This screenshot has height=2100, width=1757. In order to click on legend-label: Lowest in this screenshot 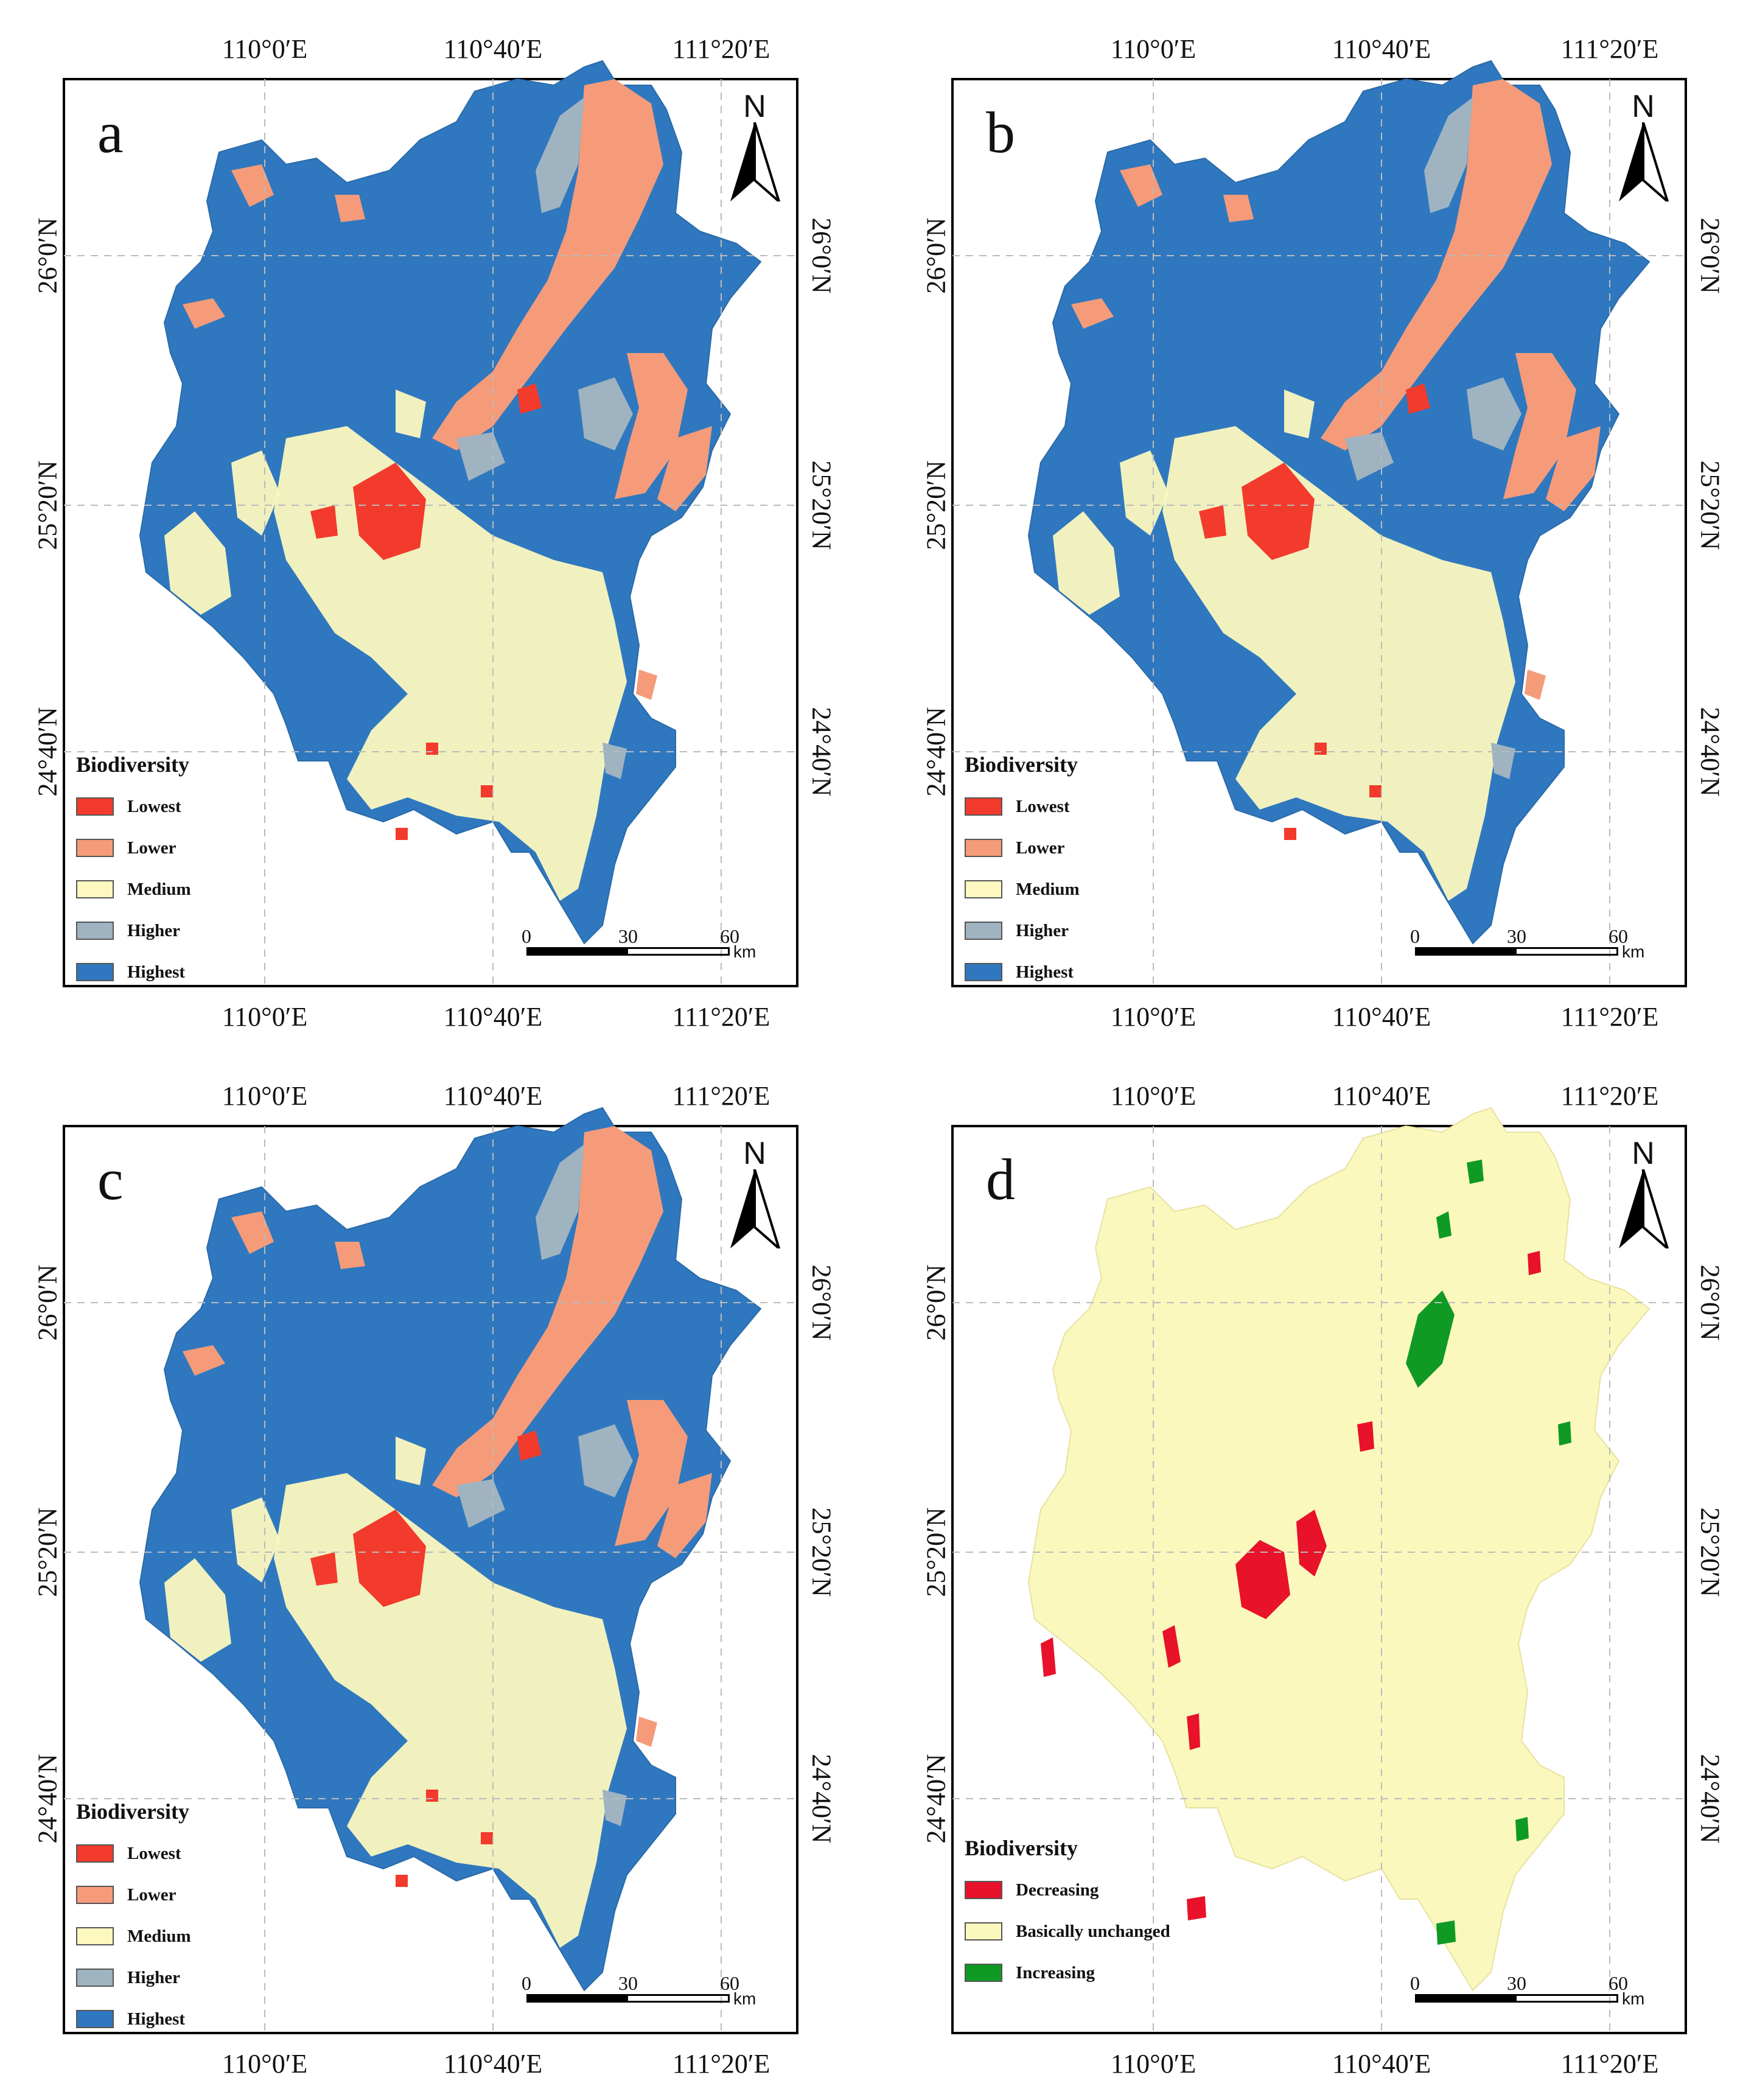, I will do `click(1043, 807)`.